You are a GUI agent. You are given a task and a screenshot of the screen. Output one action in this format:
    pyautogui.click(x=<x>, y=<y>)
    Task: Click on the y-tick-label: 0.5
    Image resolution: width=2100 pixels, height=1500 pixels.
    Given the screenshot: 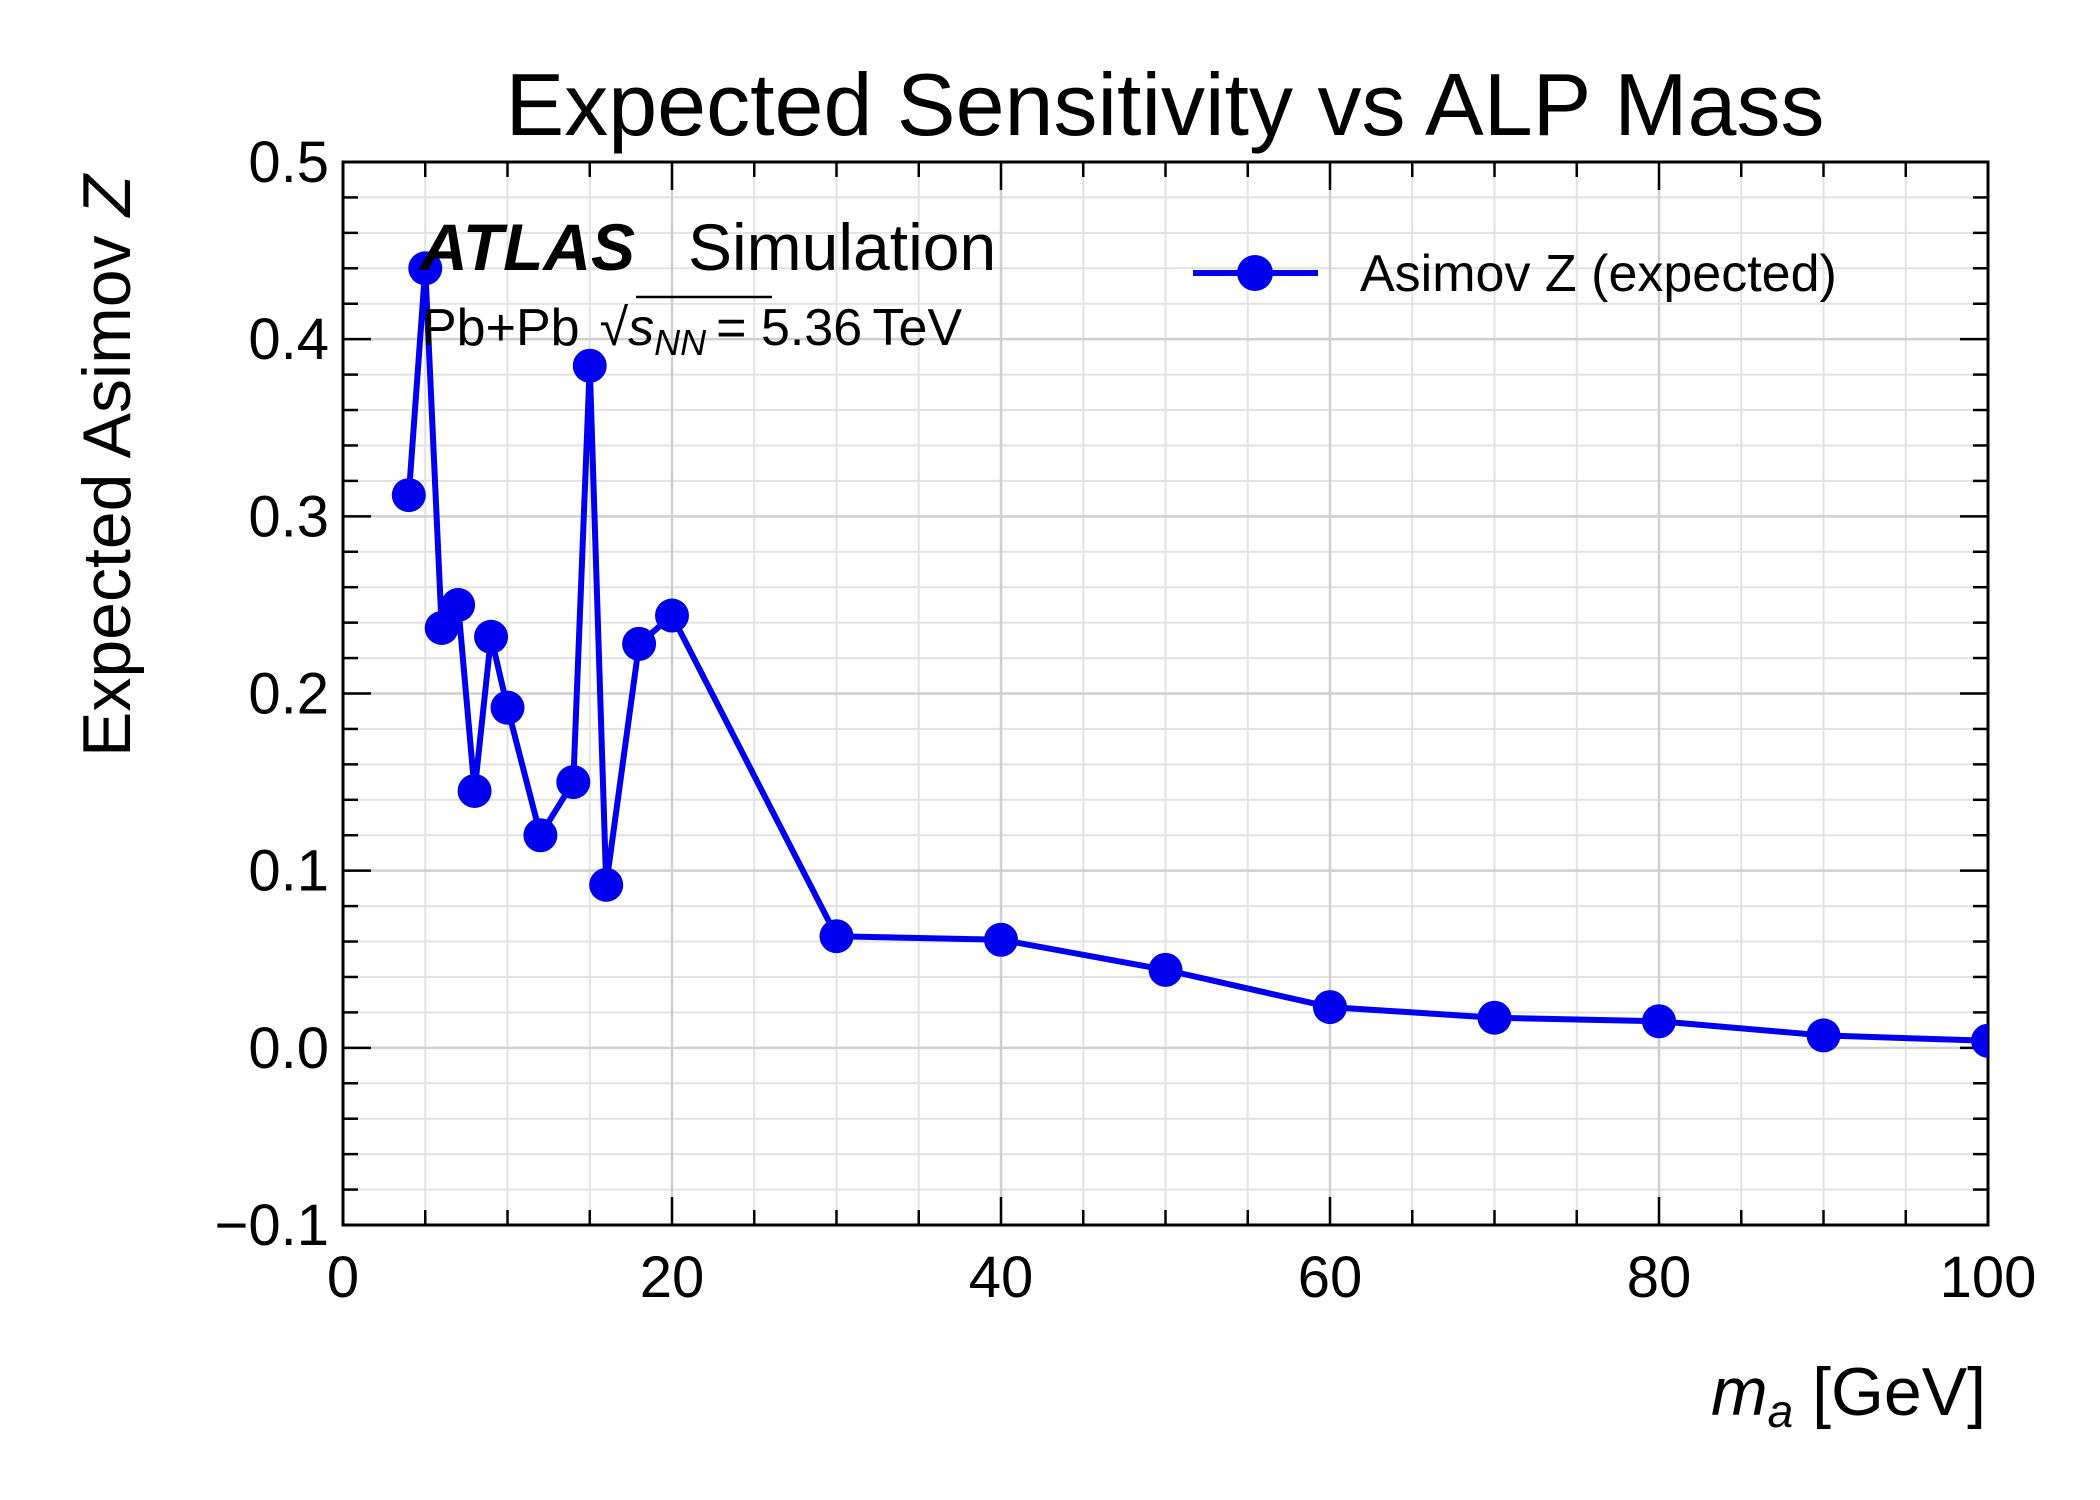 What is the action you would take?
    pyautogui.click(x=288, y=162)
    